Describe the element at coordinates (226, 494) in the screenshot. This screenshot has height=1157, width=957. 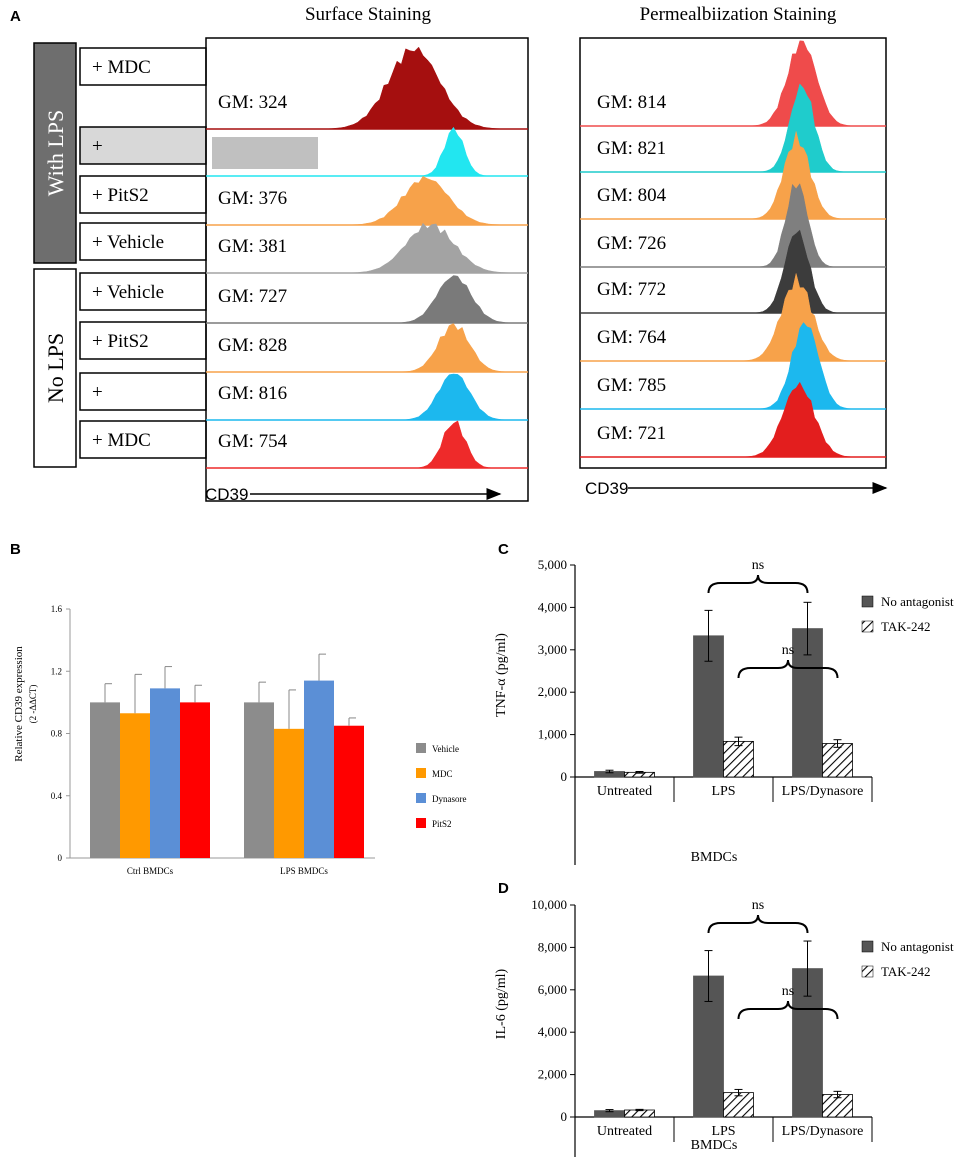
I see `surface-cd39-axis-label: CD39` at that location.